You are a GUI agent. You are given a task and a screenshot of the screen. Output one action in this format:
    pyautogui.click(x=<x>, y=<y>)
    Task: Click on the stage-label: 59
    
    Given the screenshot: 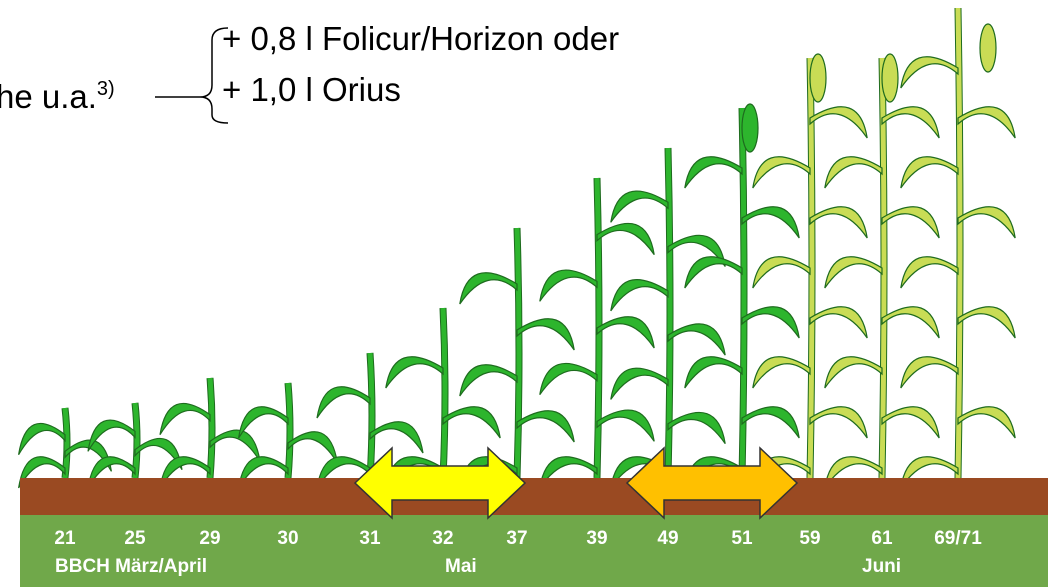 What is the action you would take?
    pyautogui.click(x=809, y=538)
    